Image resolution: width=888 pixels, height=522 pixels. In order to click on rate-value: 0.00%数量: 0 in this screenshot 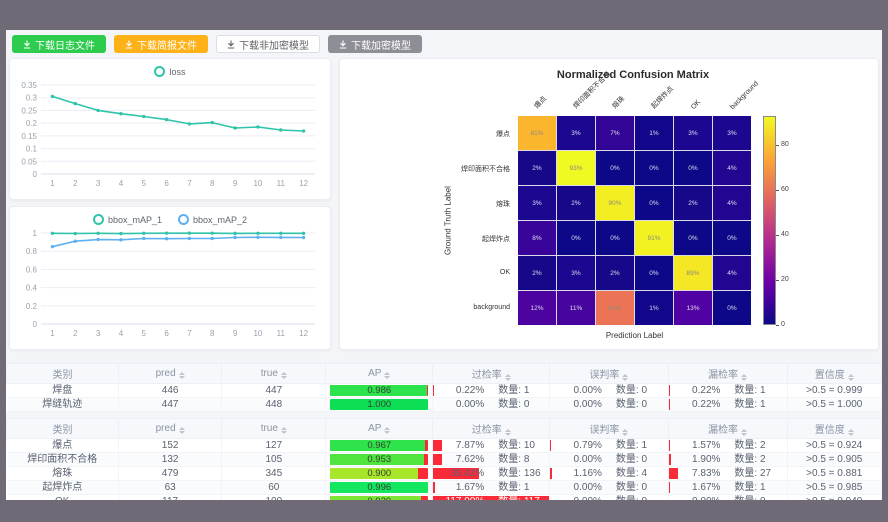, I will do `click(608, 497)`.